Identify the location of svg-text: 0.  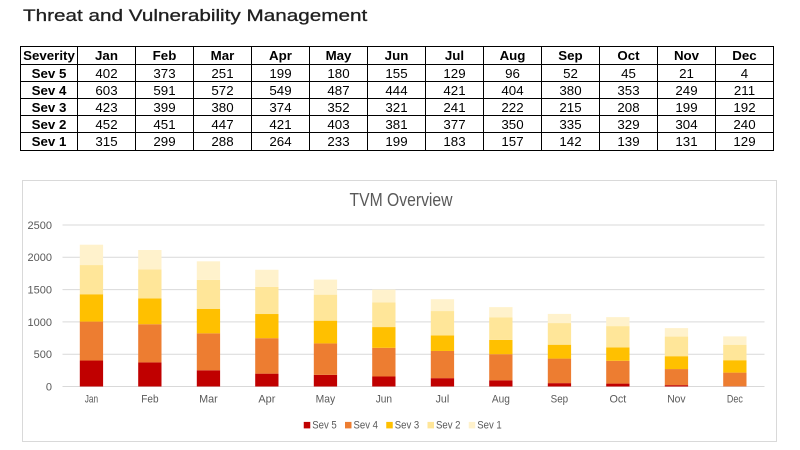
(49, 387).